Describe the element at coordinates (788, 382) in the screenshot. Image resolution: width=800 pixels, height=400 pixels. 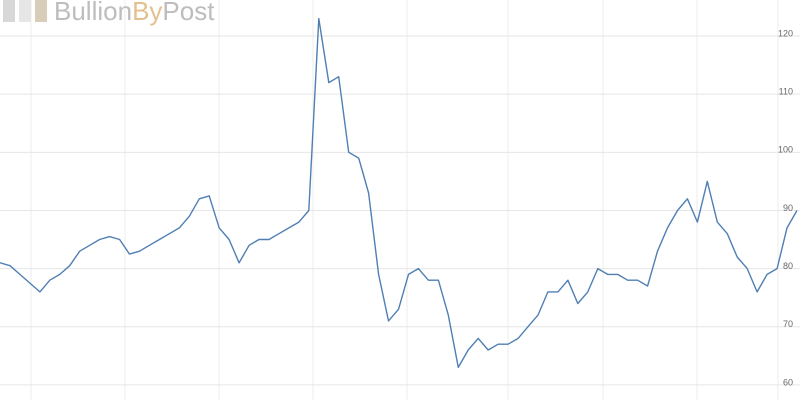
I see `y-tick-label: 60` at that location.